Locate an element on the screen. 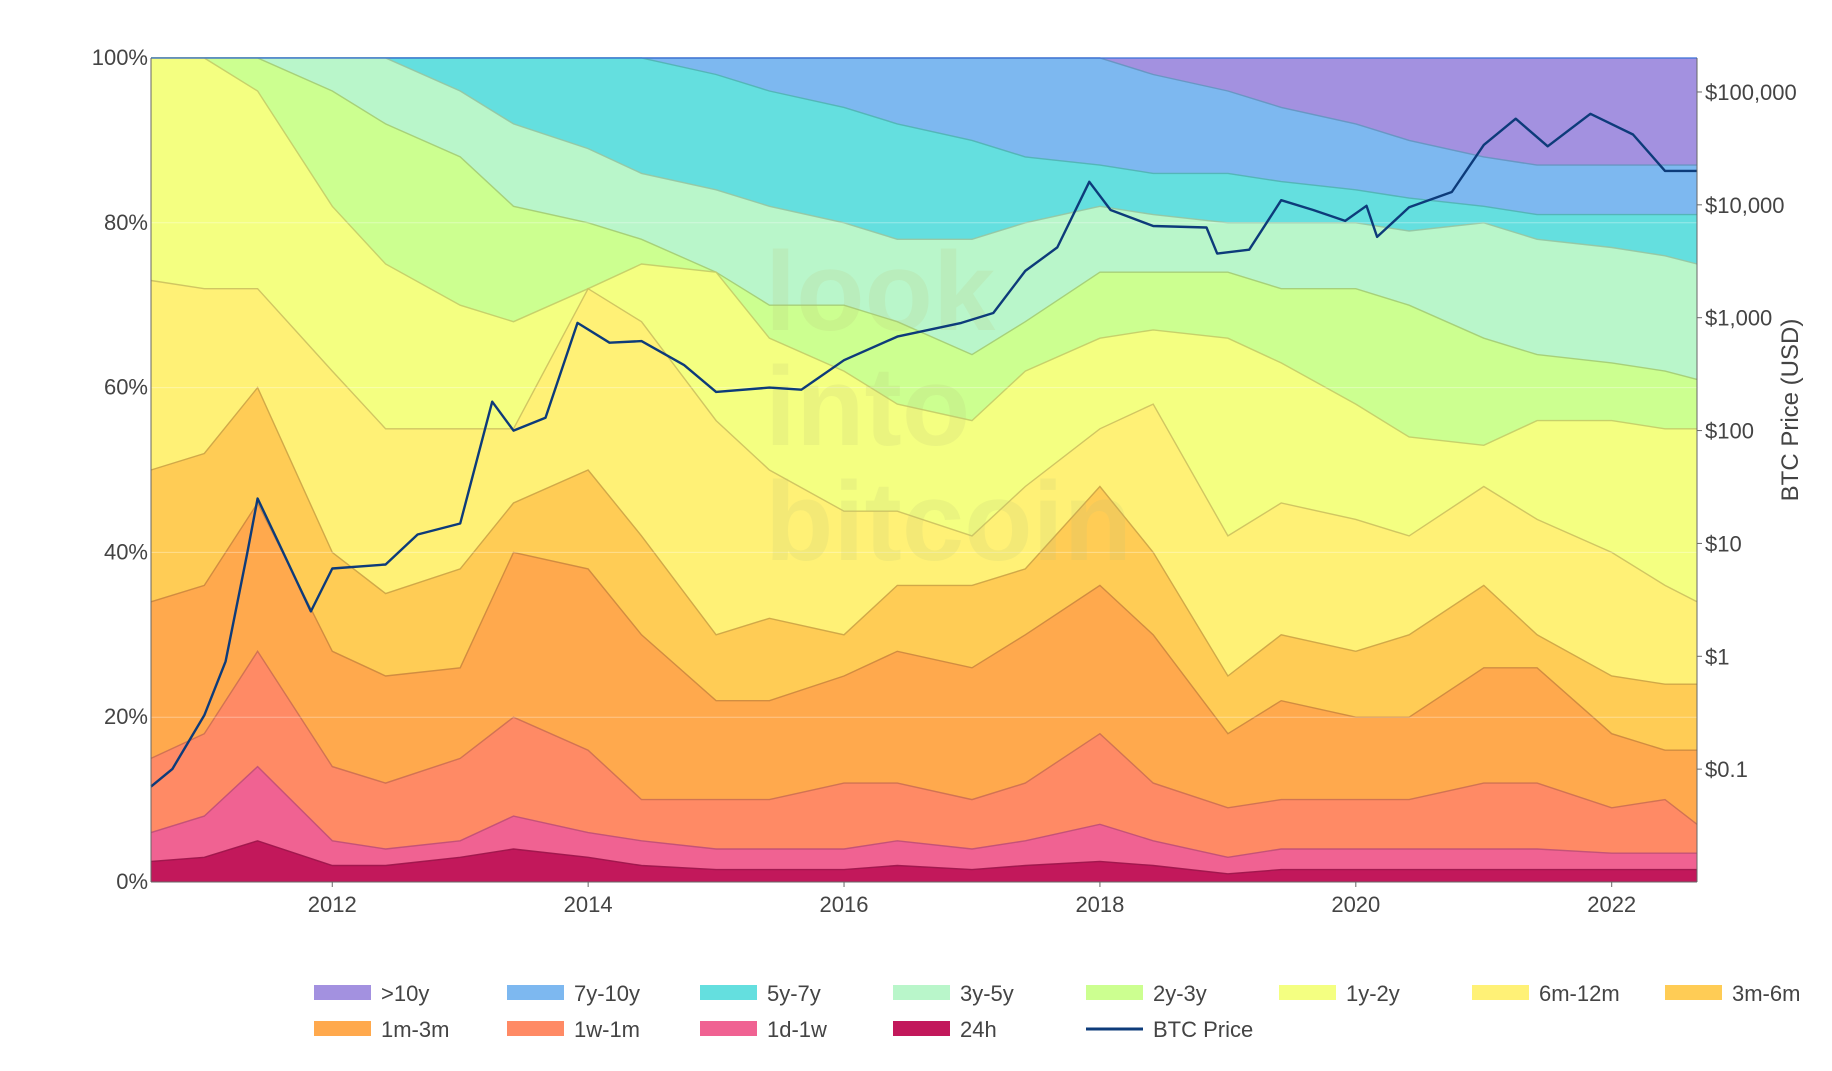  legend-label: 1y-2y is located at coordinates (1373, 993).